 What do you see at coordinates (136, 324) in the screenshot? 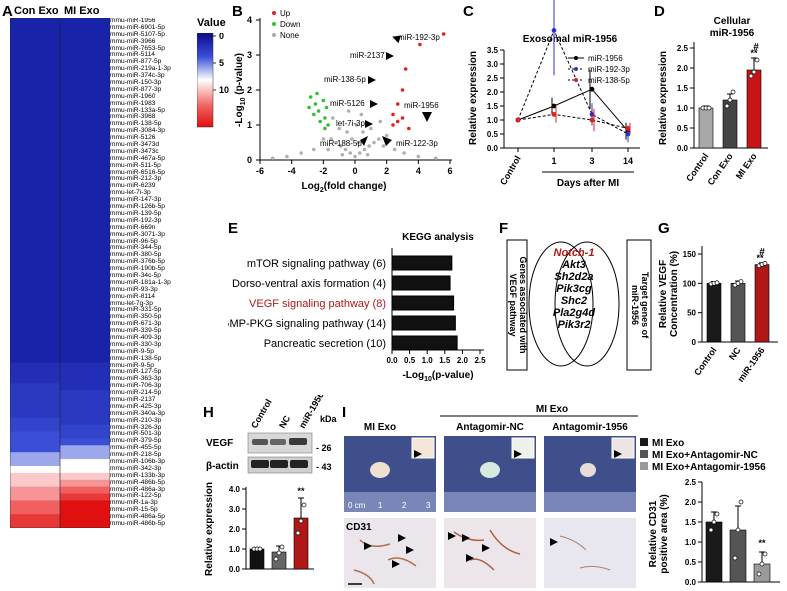
I see `heatmap-row-label: mmu-miR-671-3p` at bounding box center [136, 324].